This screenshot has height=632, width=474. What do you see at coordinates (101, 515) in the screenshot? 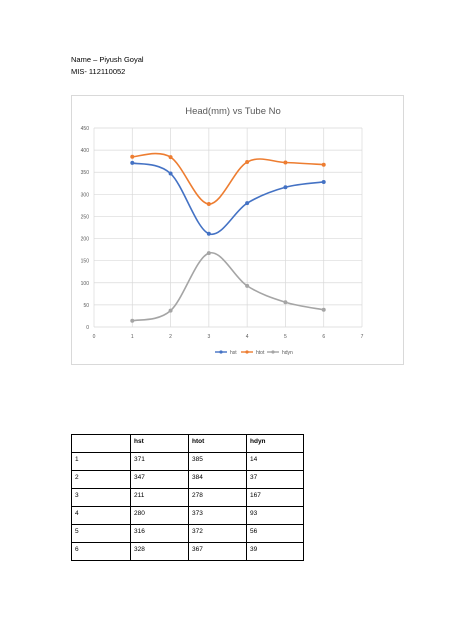
I see `table-cell: 4` at bounding box center [101, 515].